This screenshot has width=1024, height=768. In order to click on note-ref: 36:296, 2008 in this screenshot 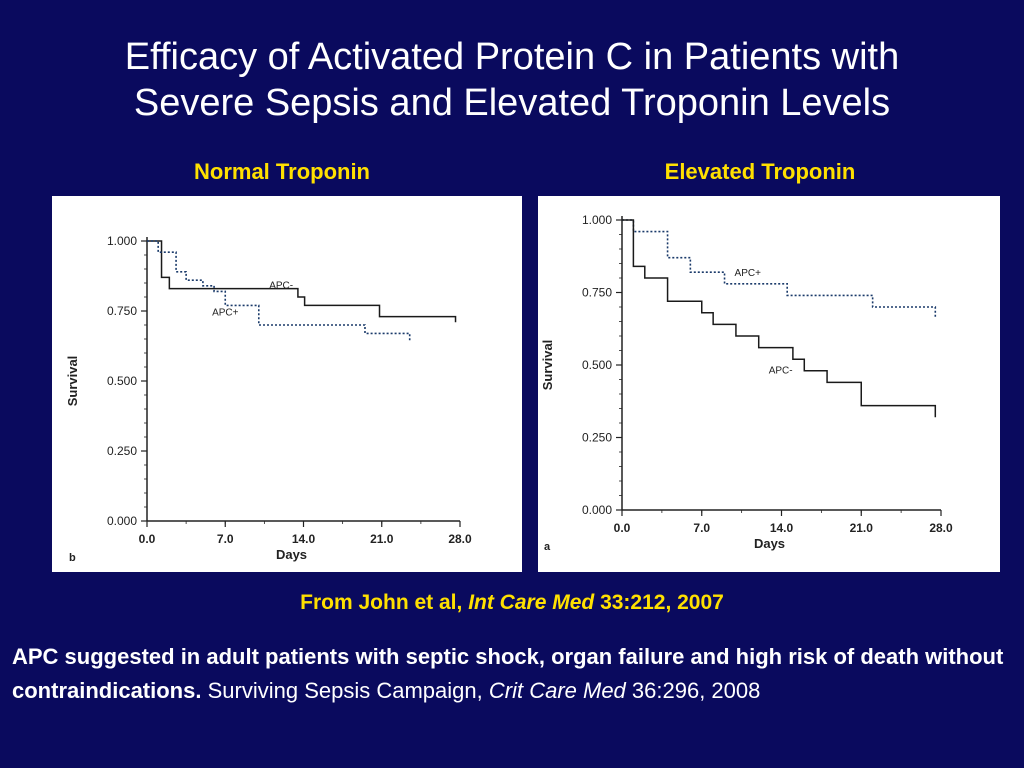, I will do `click(696, 690)`.